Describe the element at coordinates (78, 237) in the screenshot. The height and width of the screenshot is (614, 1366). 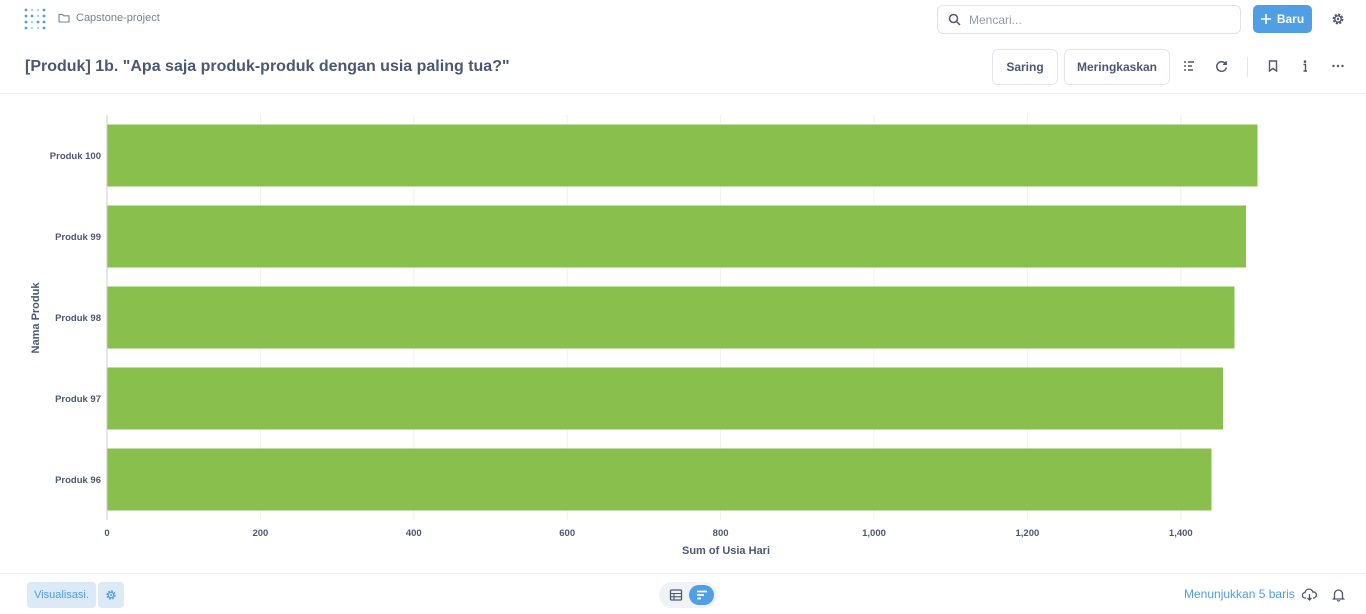
I see `y-tick-label: Produk 99` at that location.